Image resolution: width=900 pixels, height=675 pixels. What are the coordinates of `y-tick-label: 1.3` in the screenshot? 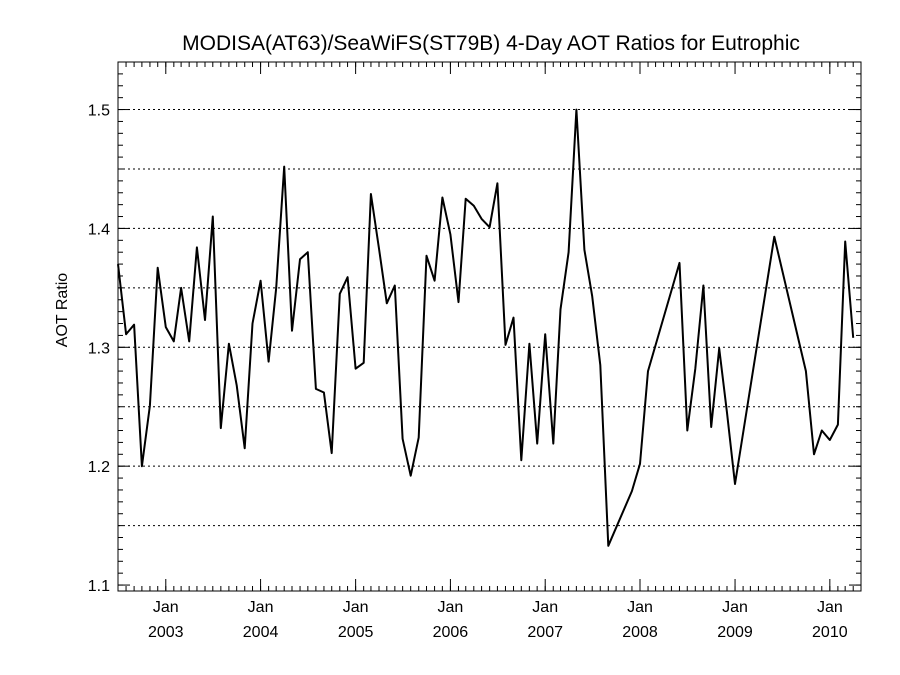 It's located at (99, 348).